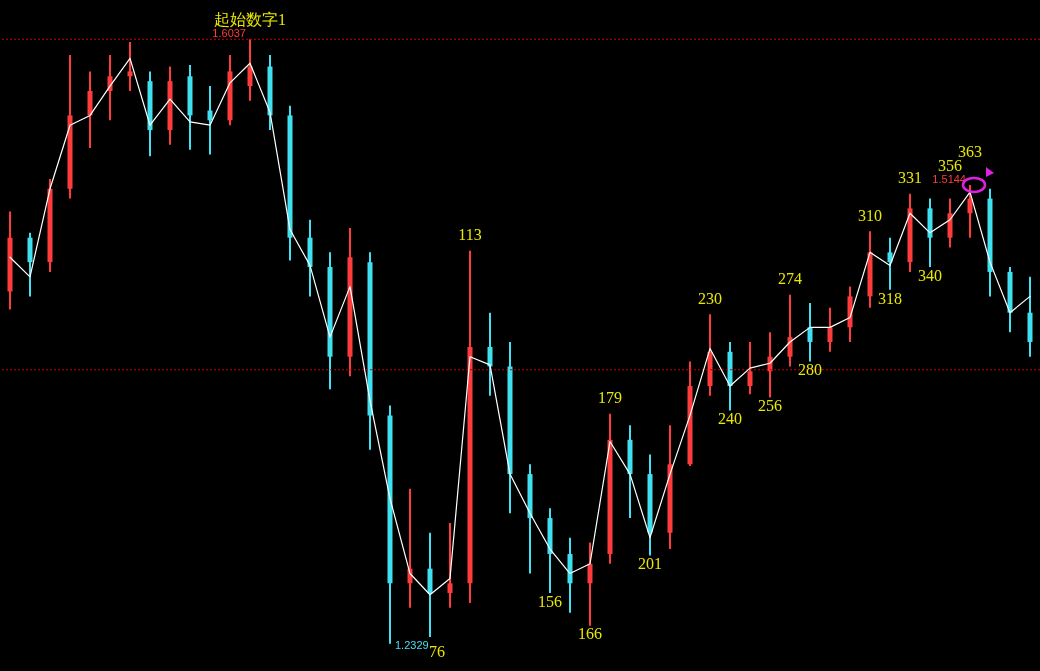 The height and width of the screenshot is (671, 1040). I want to click on text: 201, so click(650, 564).